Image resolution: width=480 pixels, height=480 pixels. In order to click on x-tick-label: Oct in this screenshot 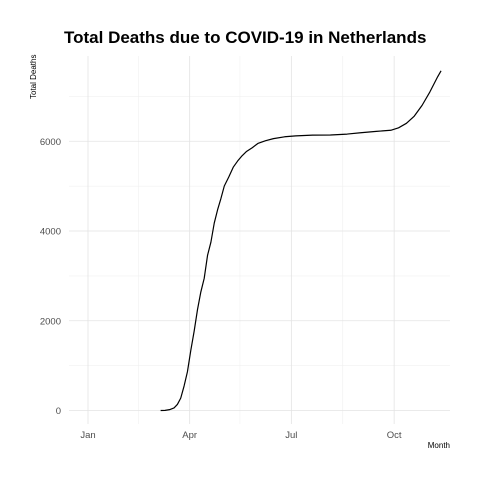, I will do `click(394, 435)`.